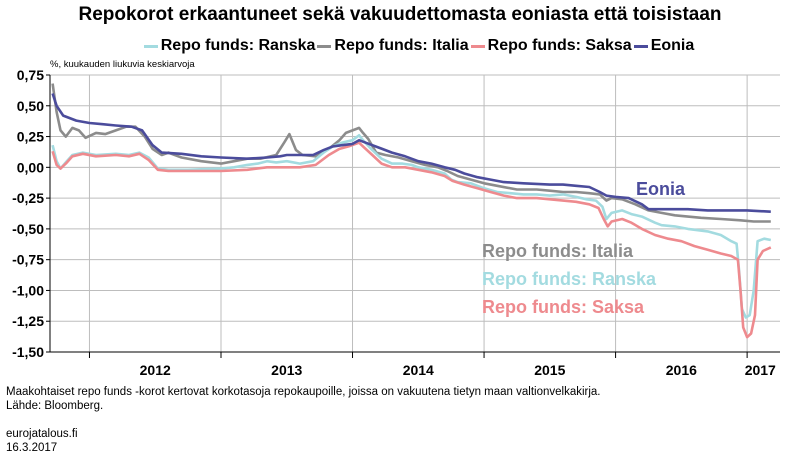  Describe the element at coordinates (238, 45) in the screenshot. I see `legend-label-ranska: Repo funds: Ranska` at that location.